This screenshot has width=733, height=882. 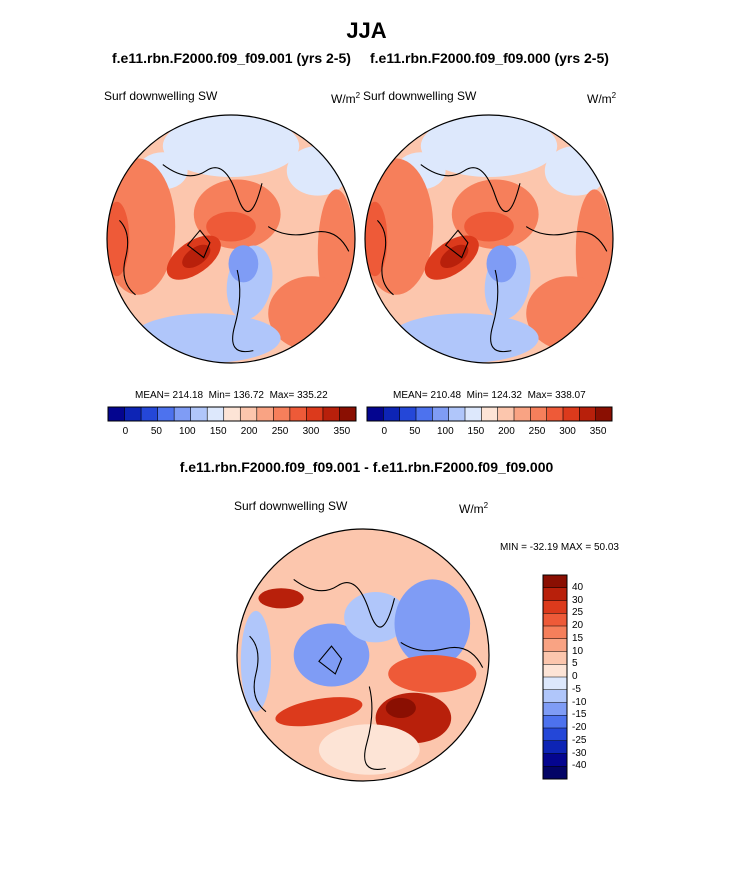 What do you see at coordinates (578, 638) in the screenshot?
I see `colorbar-tick-label: 15` at bounding box center [578, 638].